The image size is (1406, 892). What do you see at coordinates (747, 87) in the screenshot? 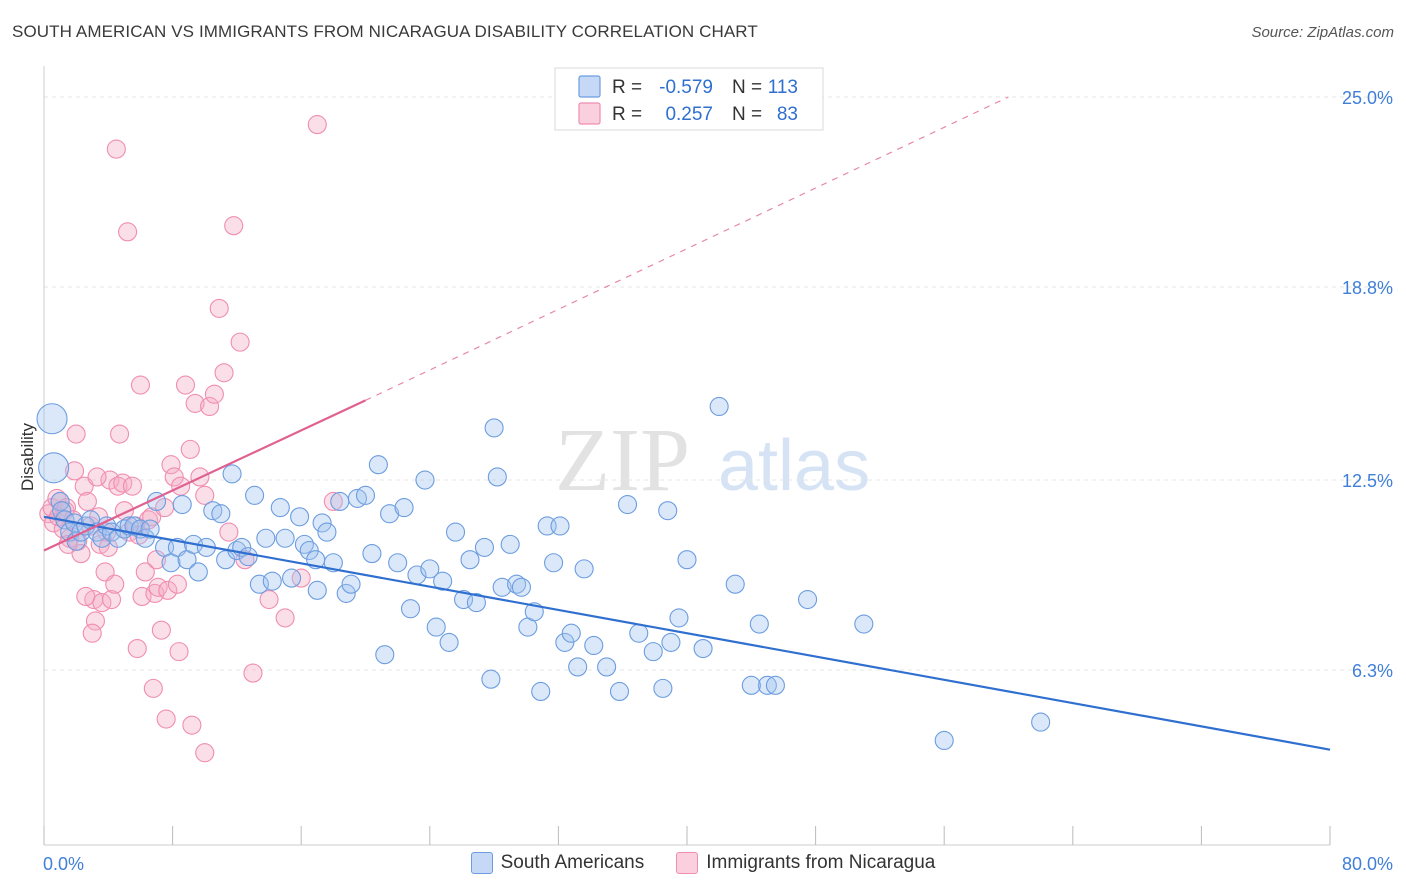
I see `stats-n-label-1: N =` at bounding box center [747, 87].